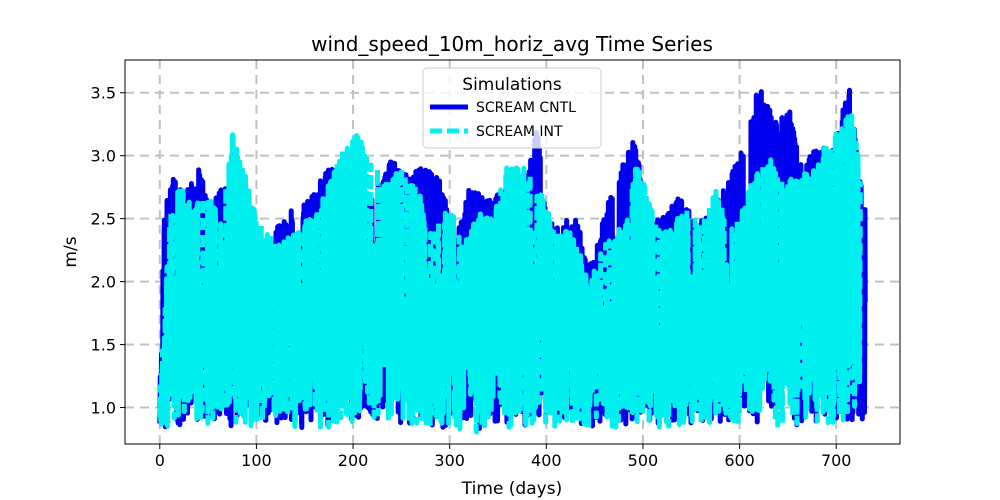 The height and width of the screenshot is (500, 1000). Describe the element at coordinates (108, 250) in the screenshot. I see `y-axis-ticks: 1.0 1.5 2.0 2.5 3.0 3.5` at that location.